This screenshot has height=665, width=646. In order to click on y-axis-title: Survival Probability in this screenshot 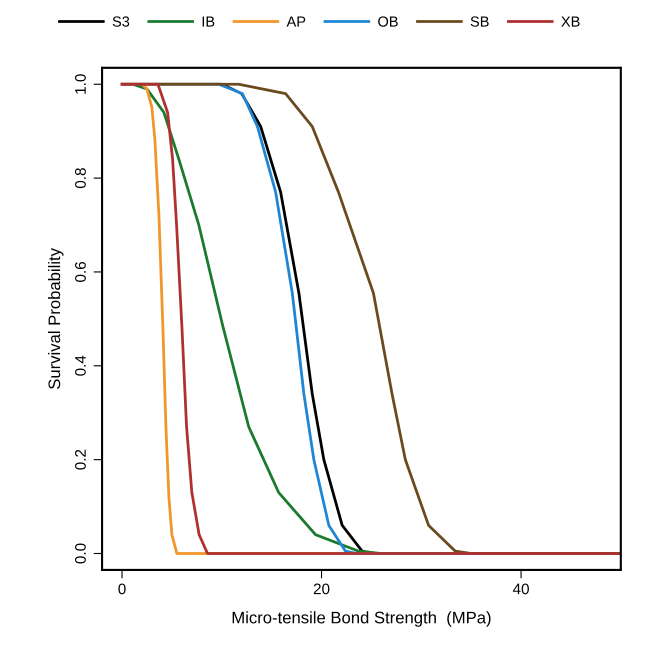, I will do `click(56, 318)`.